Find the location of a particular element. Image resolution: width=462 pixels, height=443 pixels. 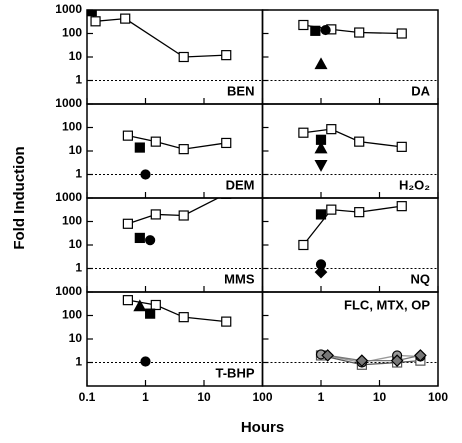

panel: 1 10 100 FLC, MTX, OP is located at coordinates (354, 347).